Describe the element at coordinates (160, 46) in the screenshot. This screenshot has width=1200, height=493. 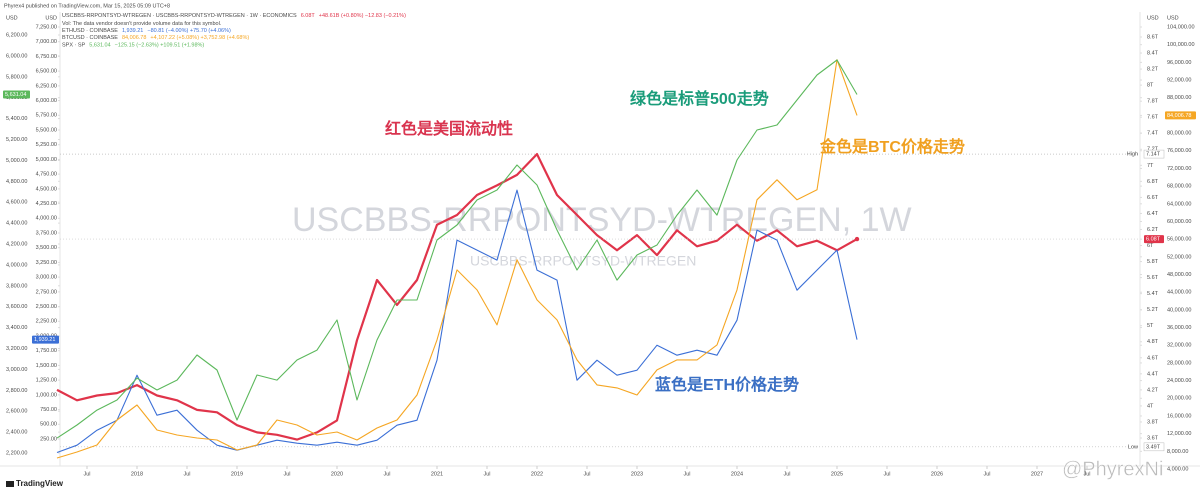
I see `legend-change: −125.15 (−2.63%) +109.51 (+1.98%)` at that location.